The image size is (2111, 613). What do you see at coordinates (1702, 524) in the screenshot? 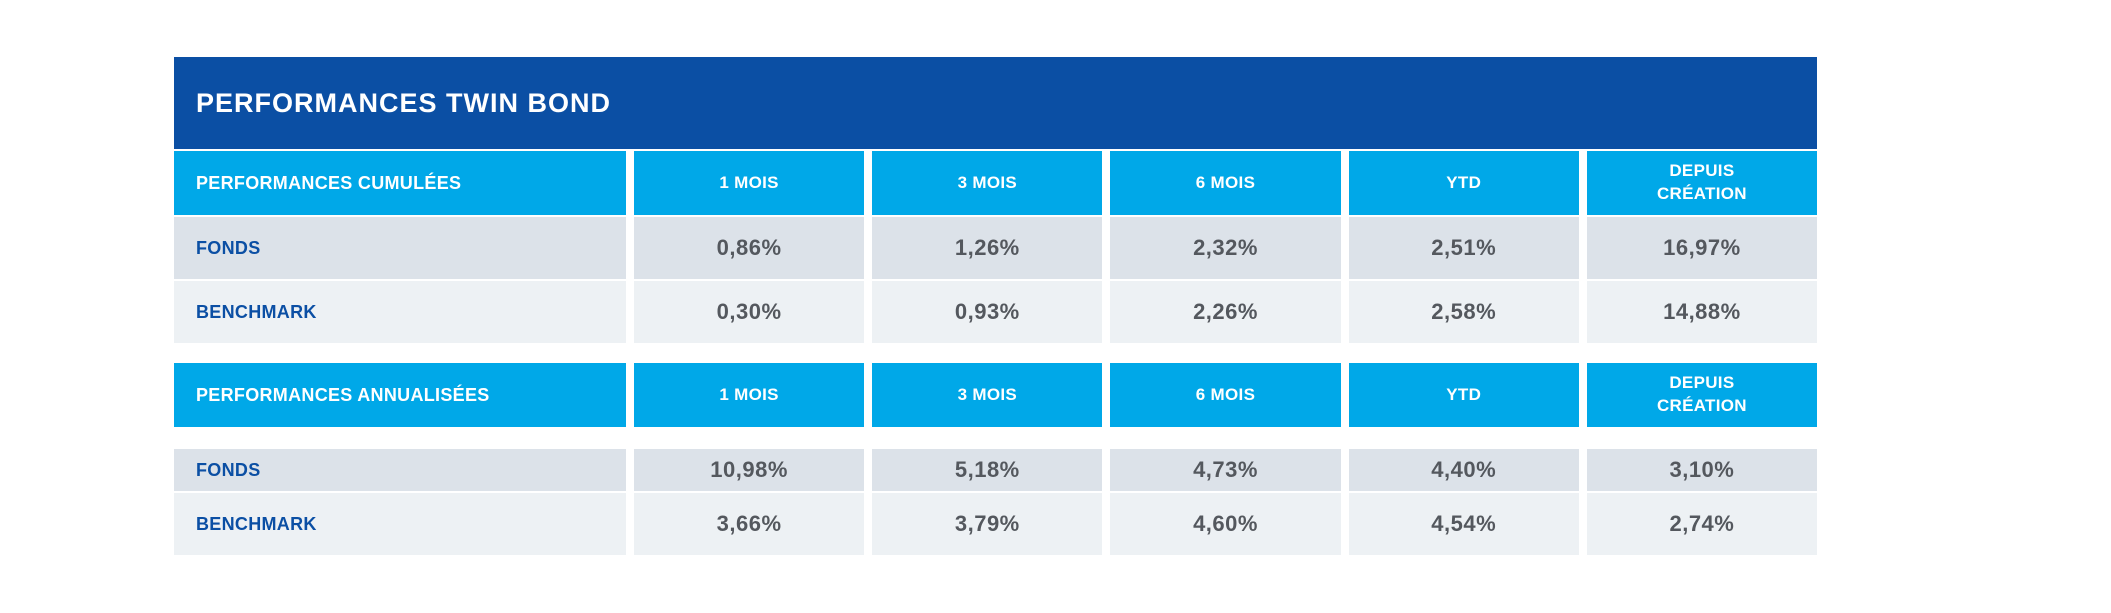
I see `value-cell-depuis-creation: 2,74%` at bounding box center [1702, 524].